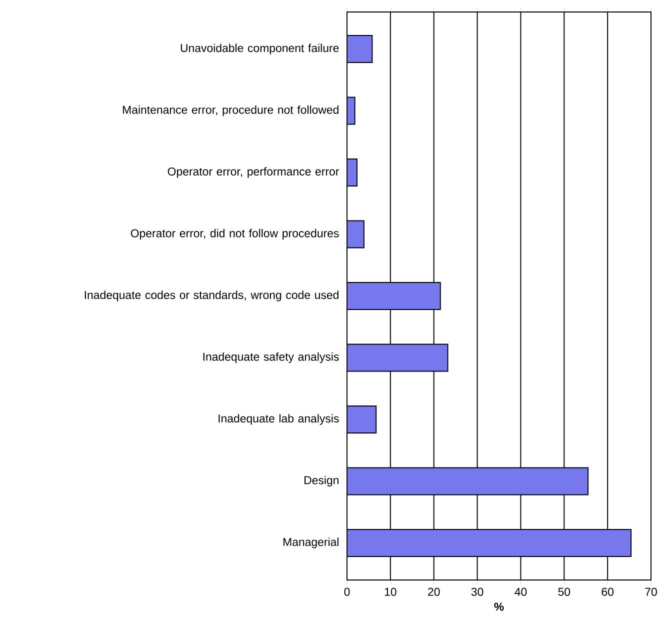  What do you see at coordinates (434, 592) in the screenshot?
I see `x-tick-label: 20` at bounding box center [434, 592].